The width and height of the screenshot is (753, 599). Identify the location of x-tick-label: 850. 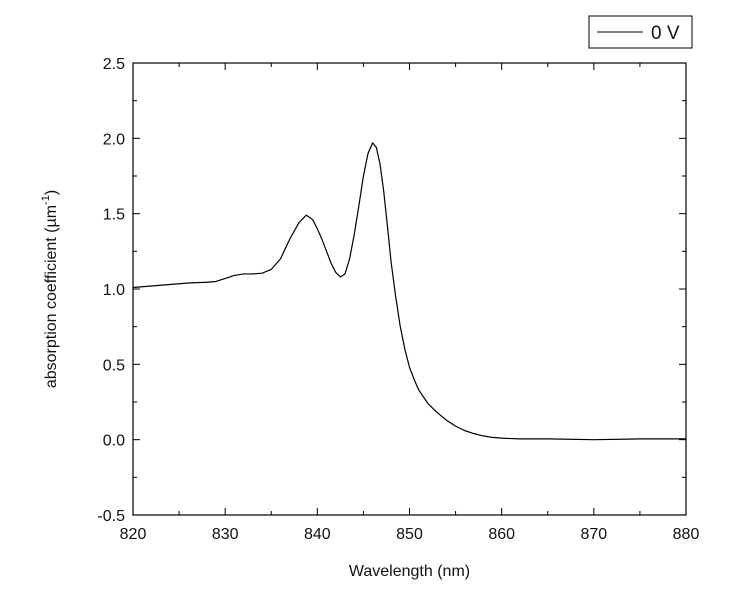
(409, 534).